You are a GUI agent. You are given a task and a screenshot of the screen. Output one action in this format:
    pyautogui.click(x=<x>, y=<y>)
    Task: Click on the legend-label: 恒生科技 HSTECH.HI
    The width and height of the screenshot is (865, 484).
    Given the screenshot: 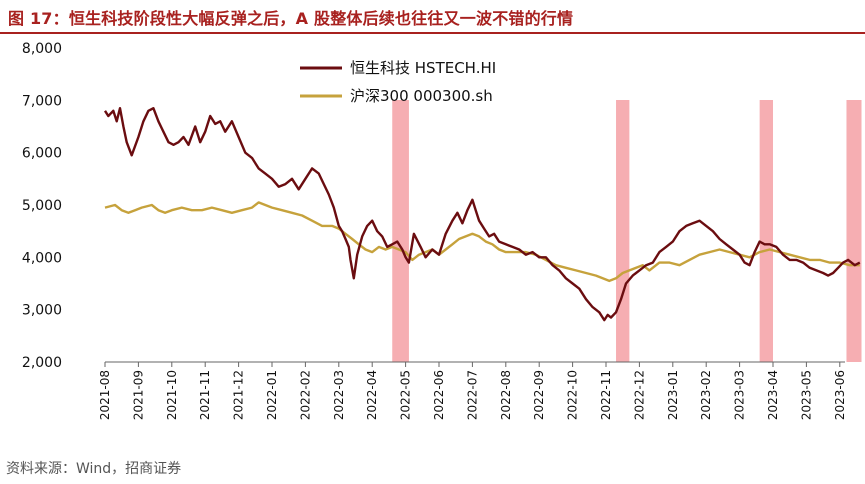 What is the action you would take?
    pyautogui.click(x=423, y=68)
    